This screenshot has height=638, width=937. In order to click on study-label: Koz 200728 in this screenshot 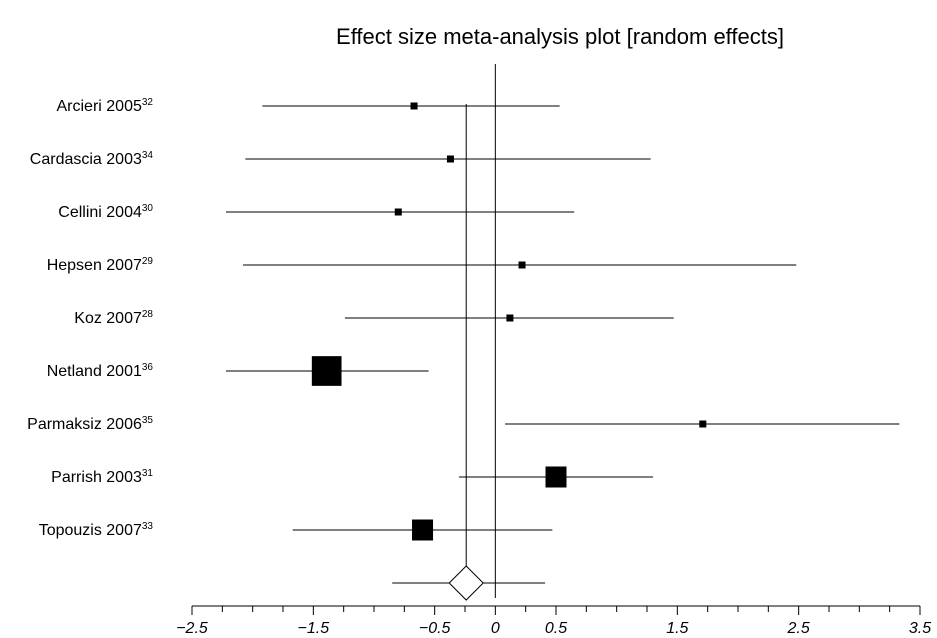, I will do `click(113, 318)`.